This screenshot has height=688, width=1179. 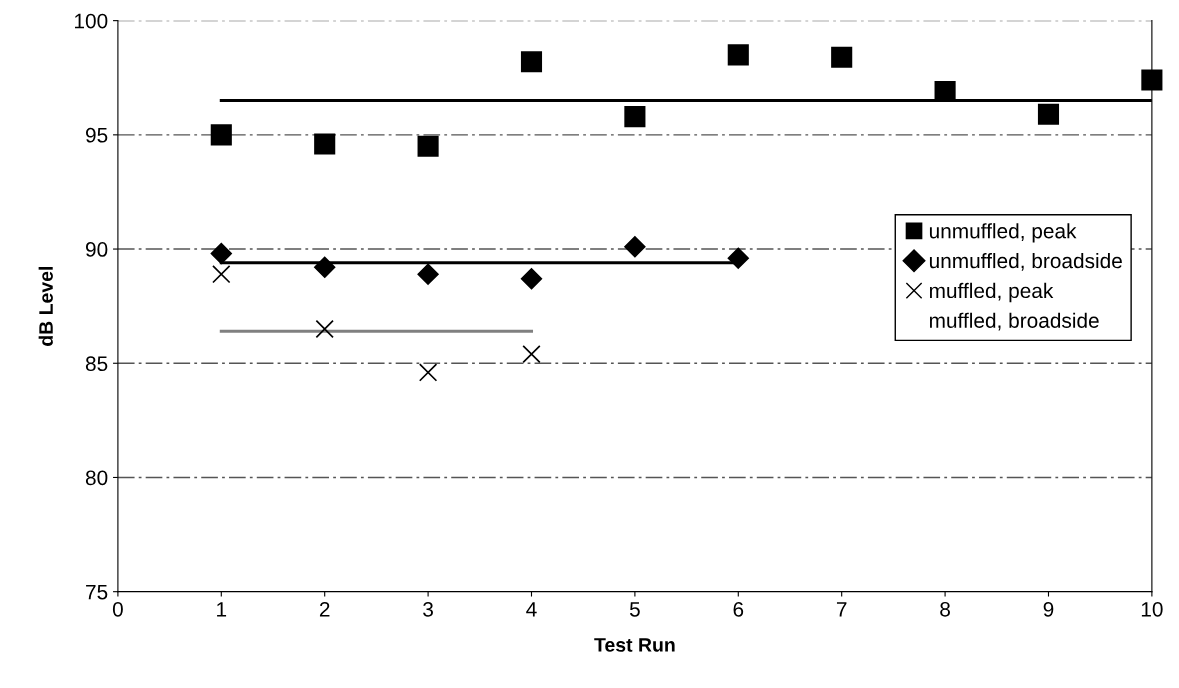 What do you see at coordinates (991, 292) in the screenshot?
I see `legend-label: muffled, peak` at bounding box center [991, 292].